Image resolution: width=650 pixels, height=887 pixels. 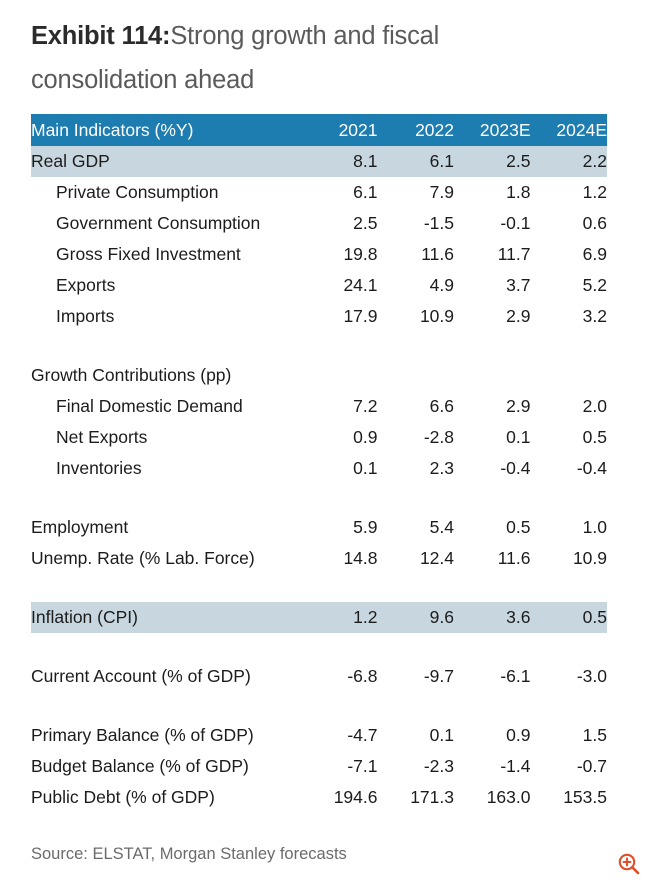 What do you see at coordinates (189, 854) in the screenshot?
I see `source-note: Source: ELSTAT, Morgan Stanley forecasts` at bounding box center [189, 854].